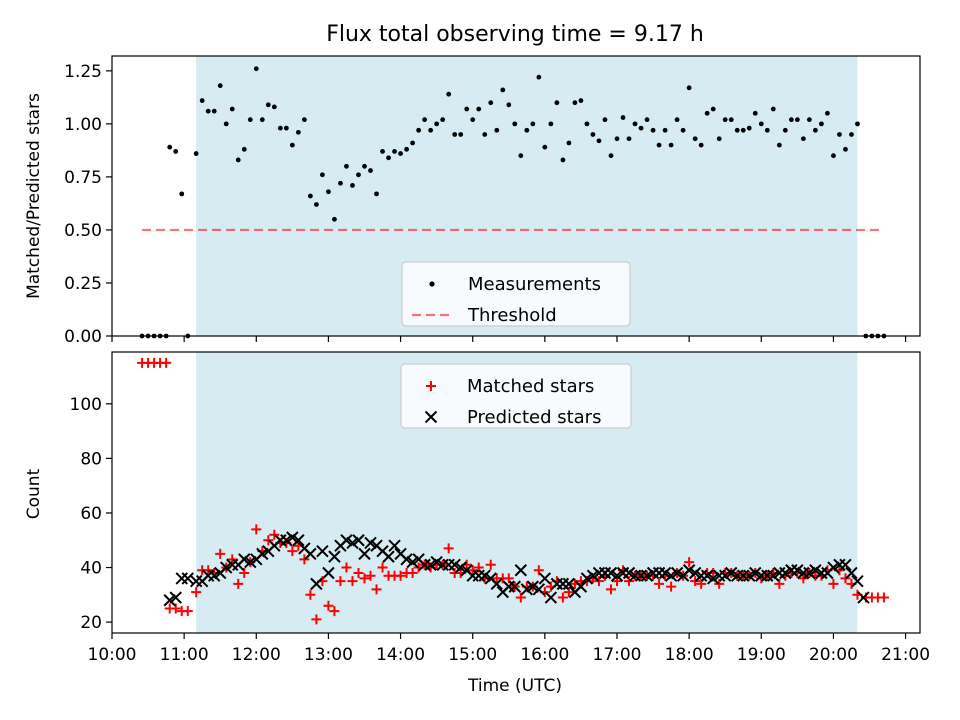  I want to click on y-tick-label: 40, so click(91, 569).